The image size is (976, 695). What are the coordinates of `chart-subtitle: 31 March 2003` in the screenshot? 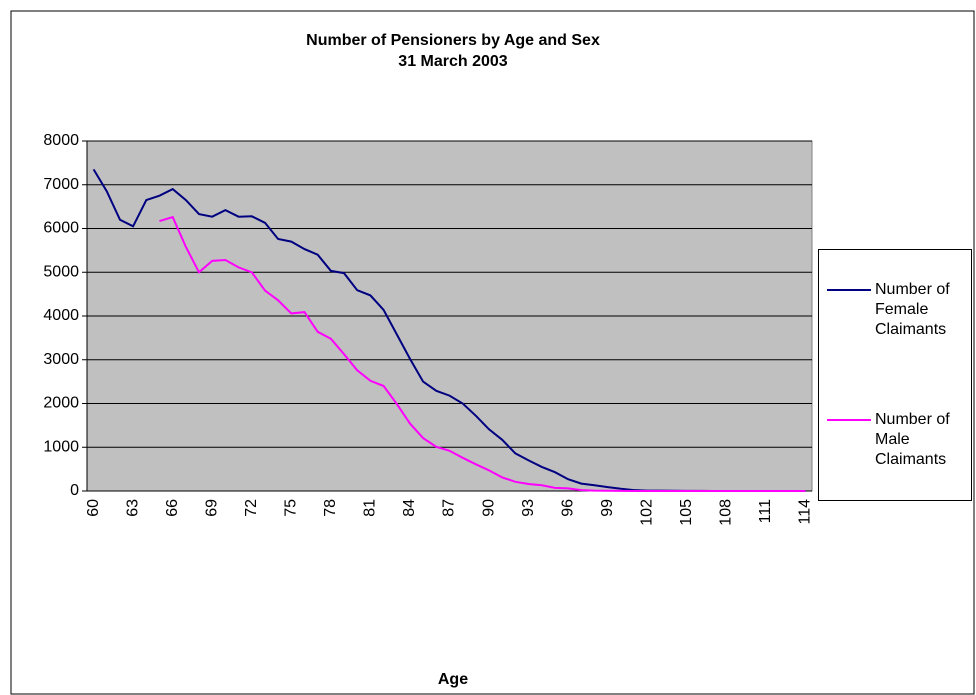 It's located at (453, 61).